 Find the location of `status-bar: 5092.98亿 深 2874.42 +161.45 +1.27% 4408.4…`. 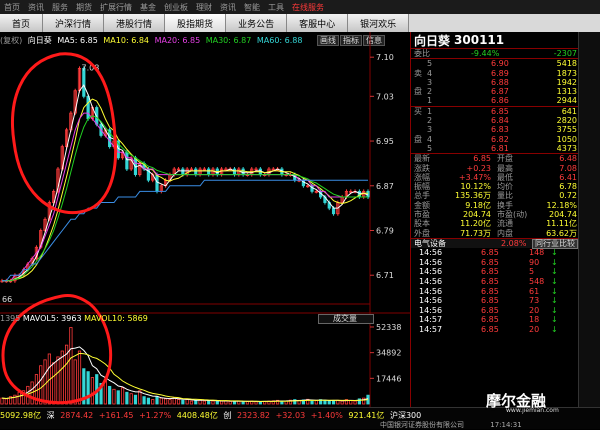

status-bar: 5092.98亿 深 2874.42 +161.45 +1.27% 4408.4… is located at coordinates (300, 418).